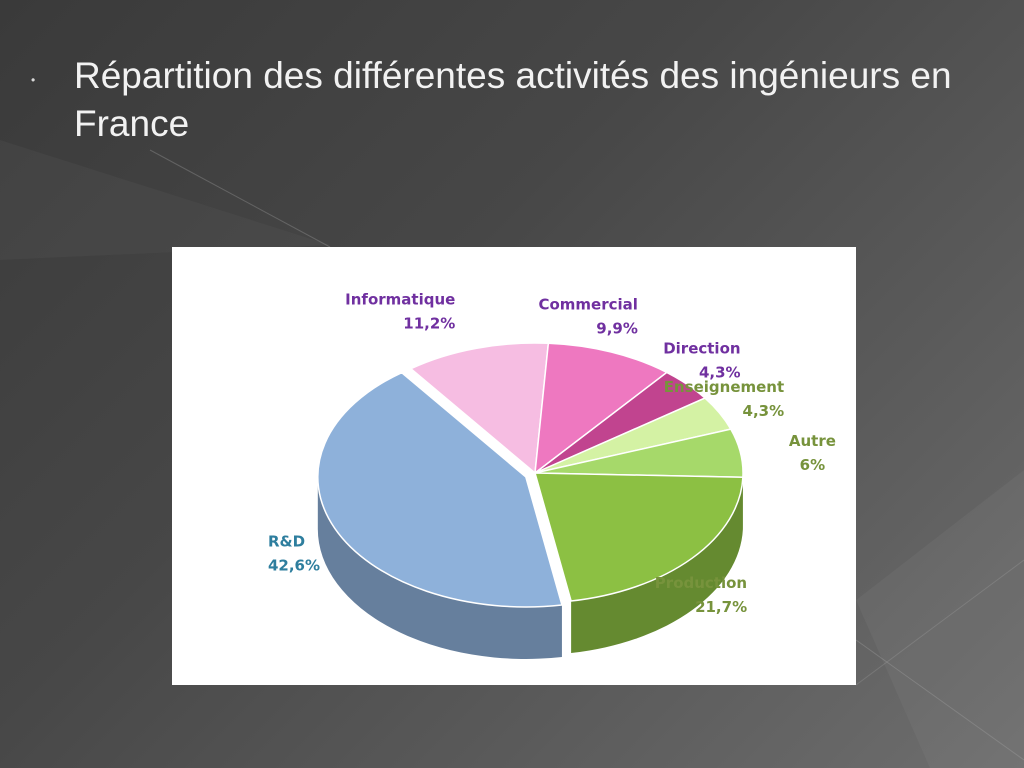 This screenshot has width=1024, height=768. Describe the element at coordinates (701, 595) in the screenshot. I see `data-label-6: Production 21,7%` at that location.